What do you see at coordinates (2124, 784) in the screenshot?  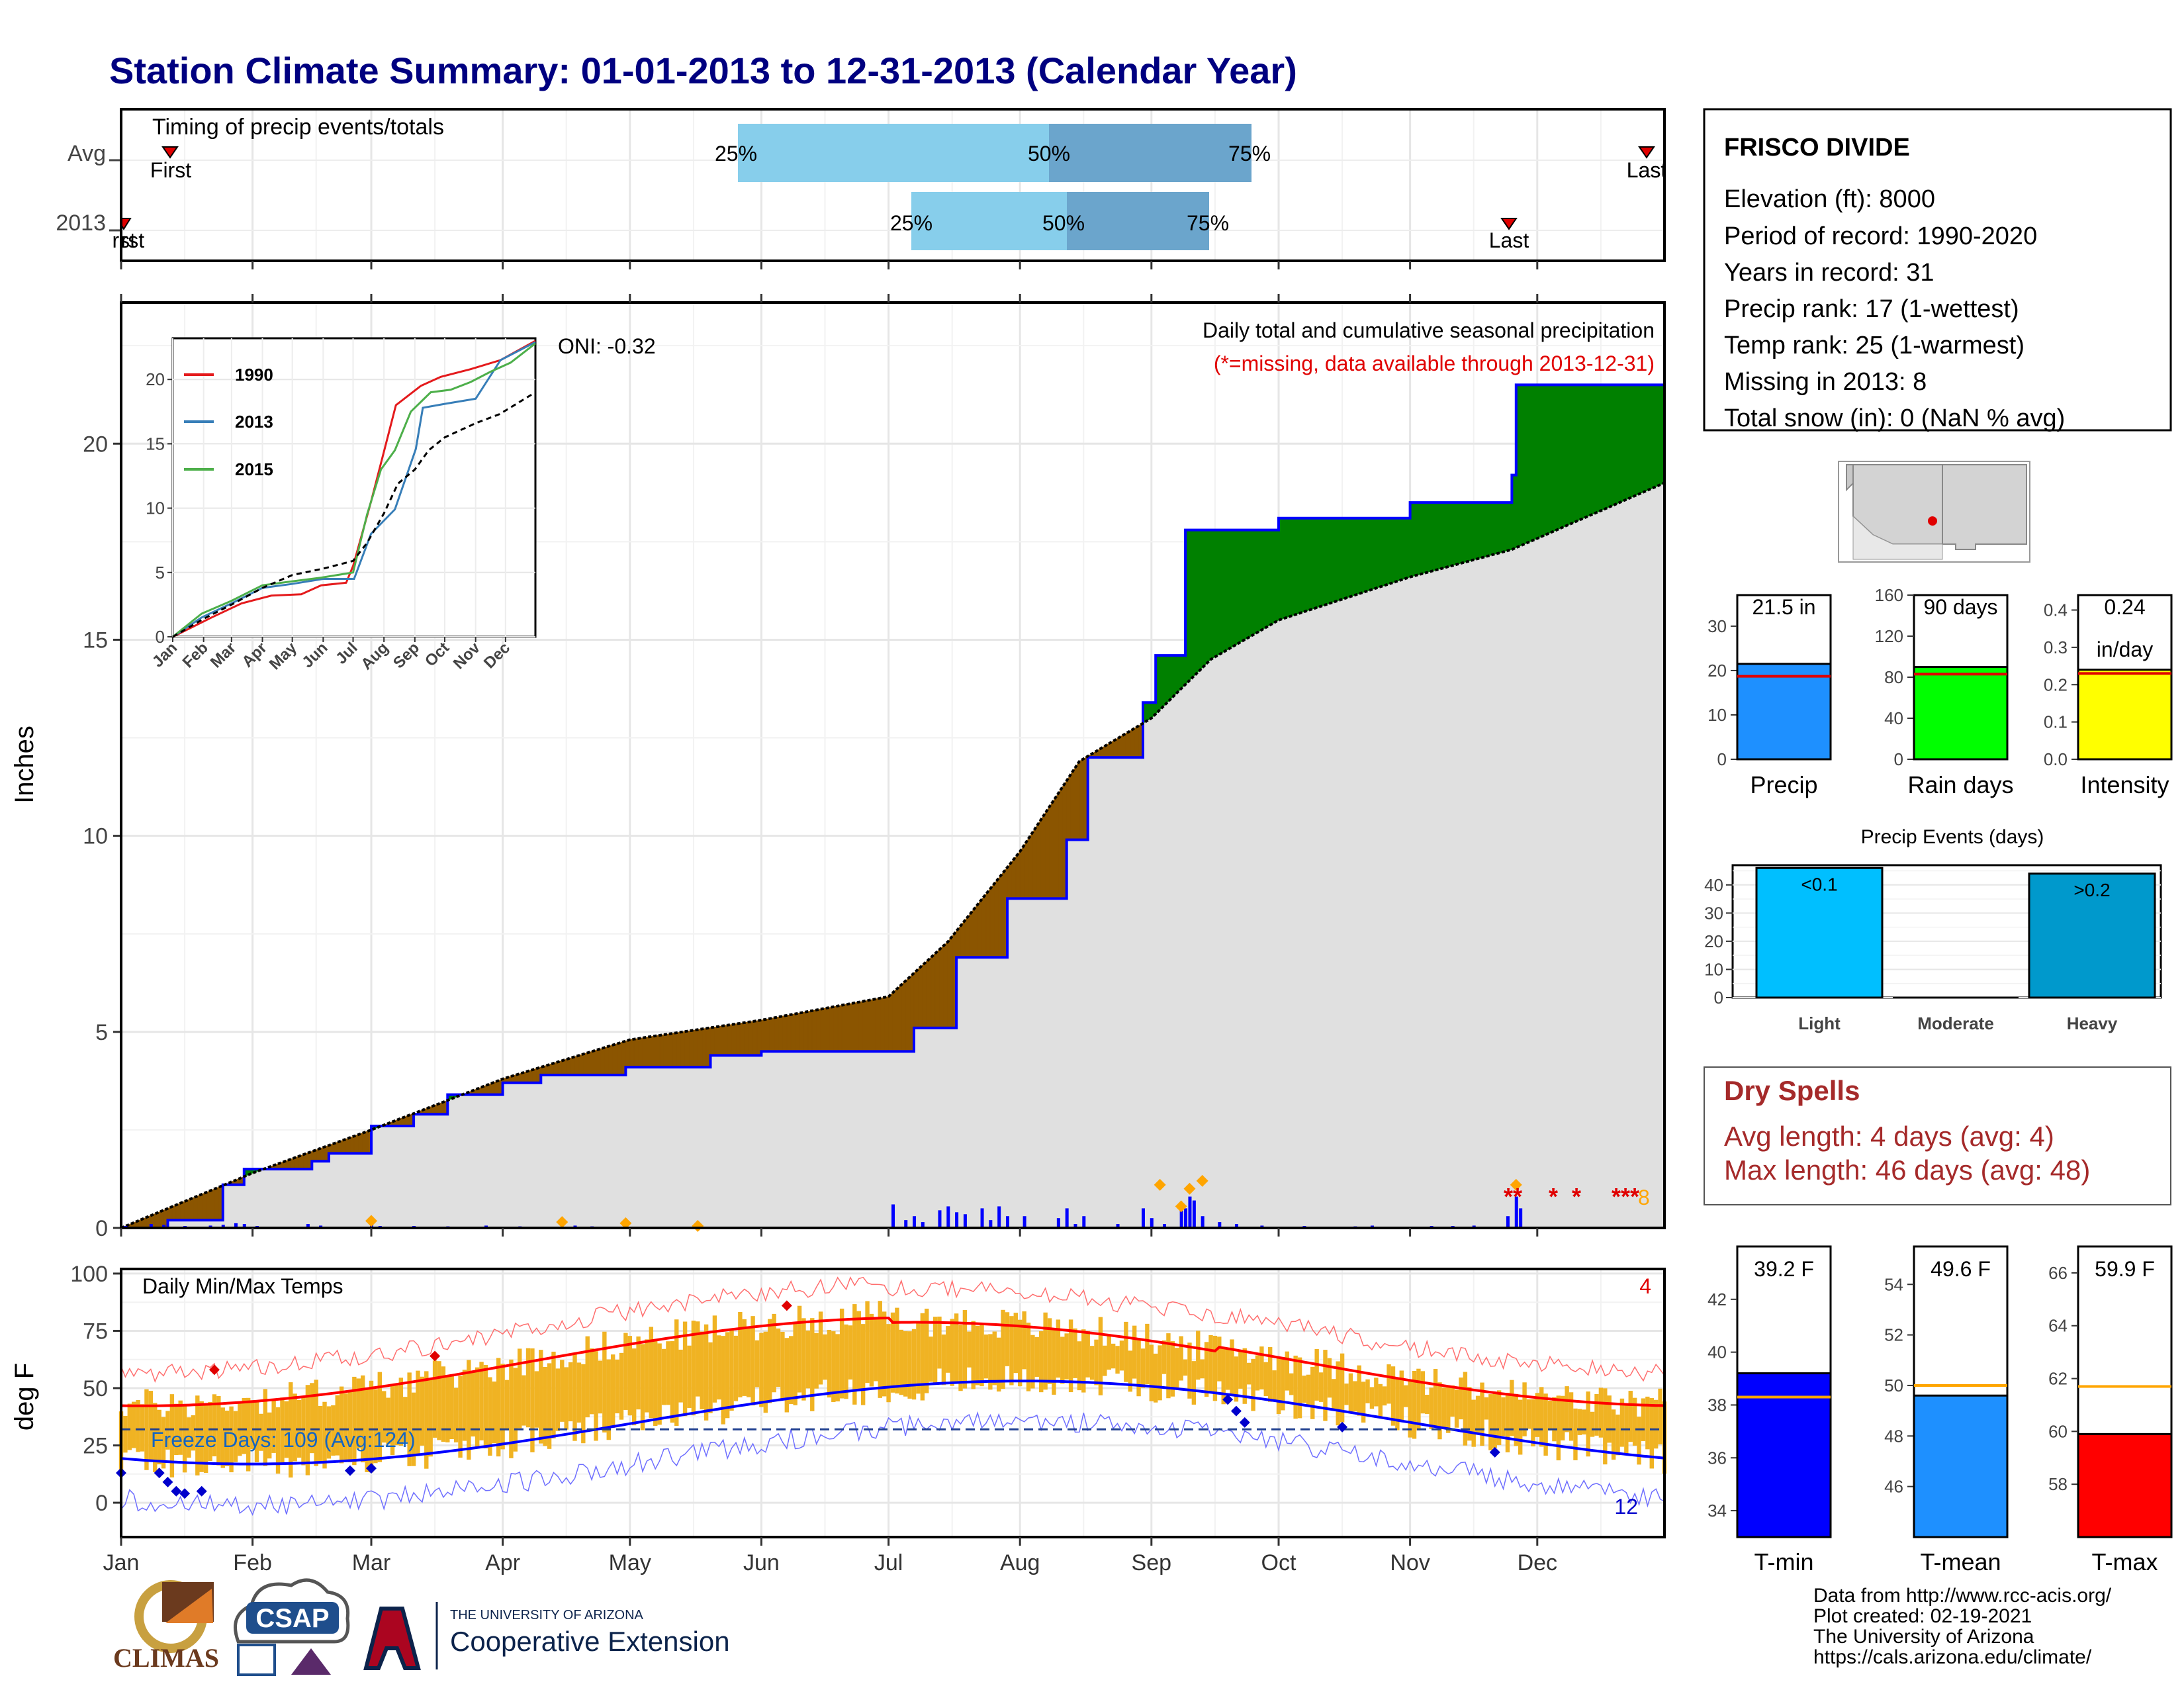 I see `summary-label-2: Intensity` at bounding box center [2124, 784].